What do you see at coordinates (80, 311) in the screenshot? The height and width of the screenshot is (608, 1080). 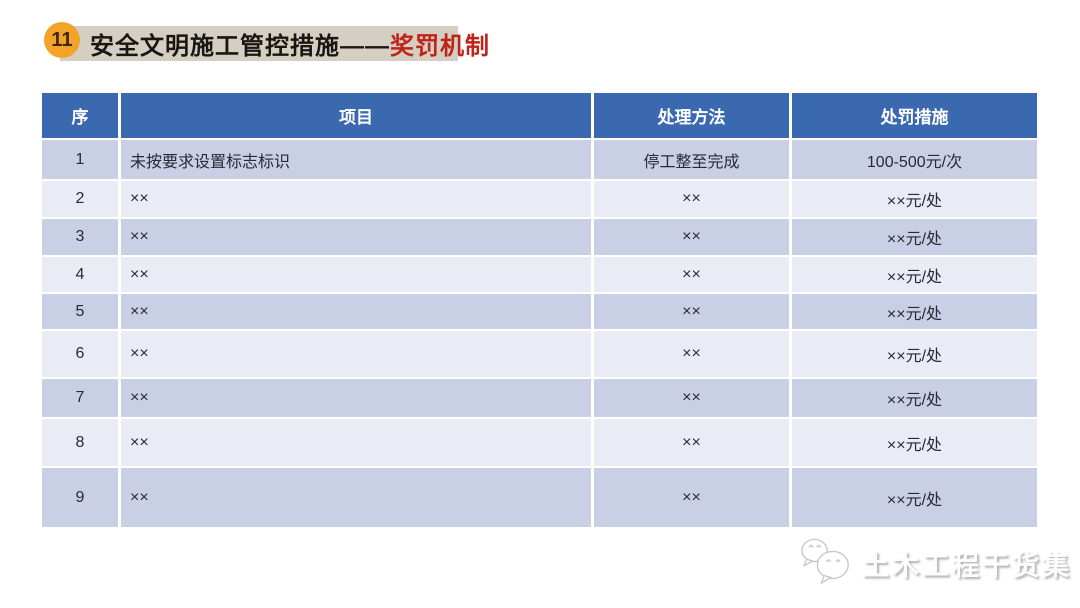 I see `cell-seq: 5` at bounding box center [80, 311].